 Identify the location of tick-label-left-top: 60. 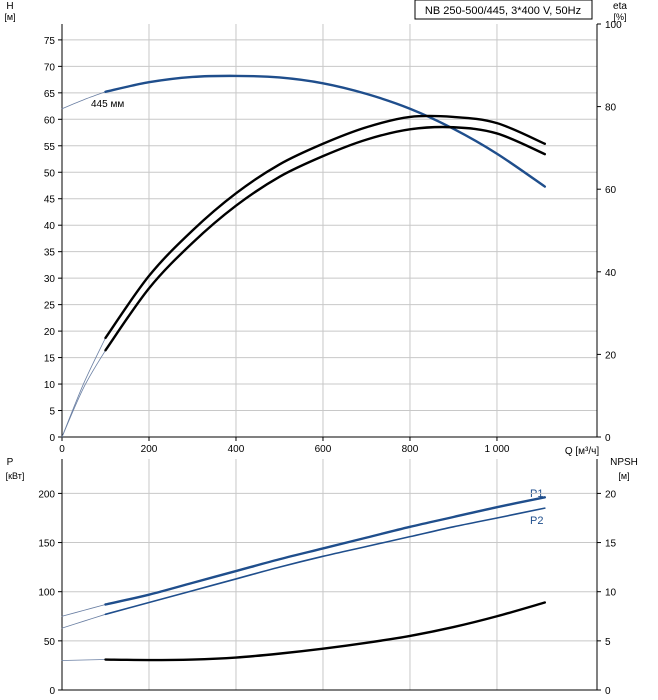
(50, 120).